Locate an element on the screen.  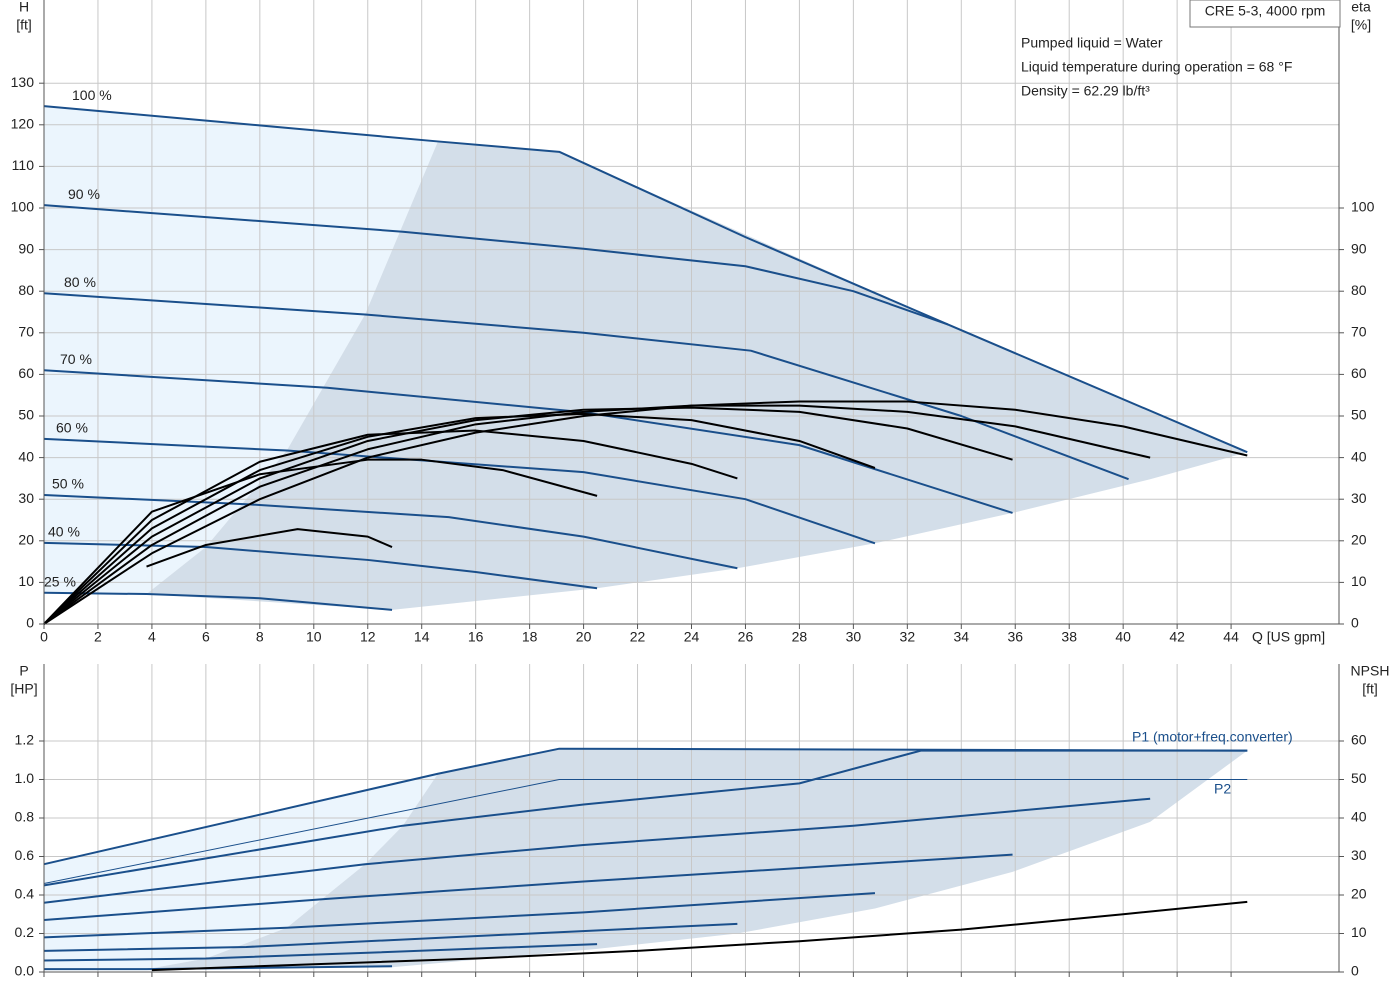
x-tick-label: 8 is located at coordinates (260, 637).